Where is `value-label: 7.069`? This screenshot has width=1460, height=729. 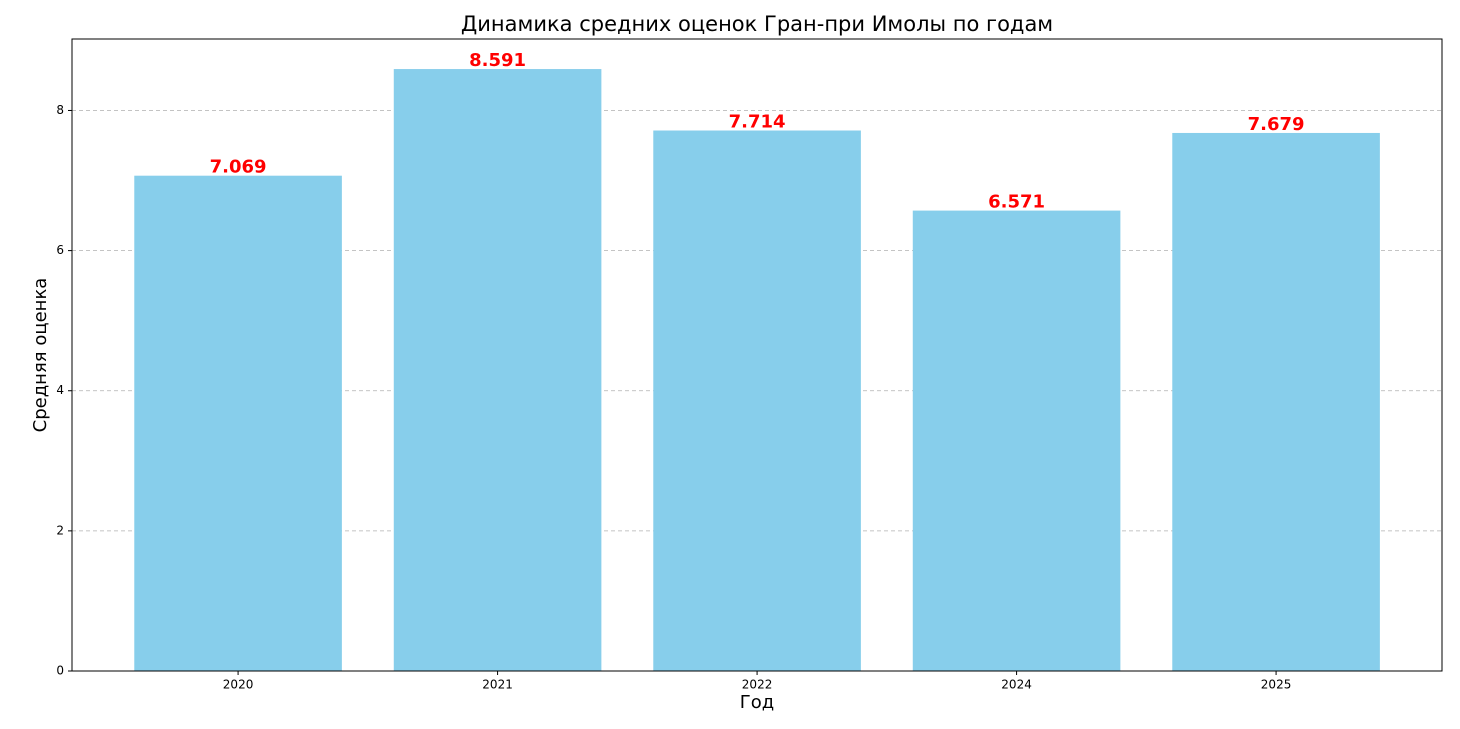
value-label: 7.069 is located at coordinates (238, 167).